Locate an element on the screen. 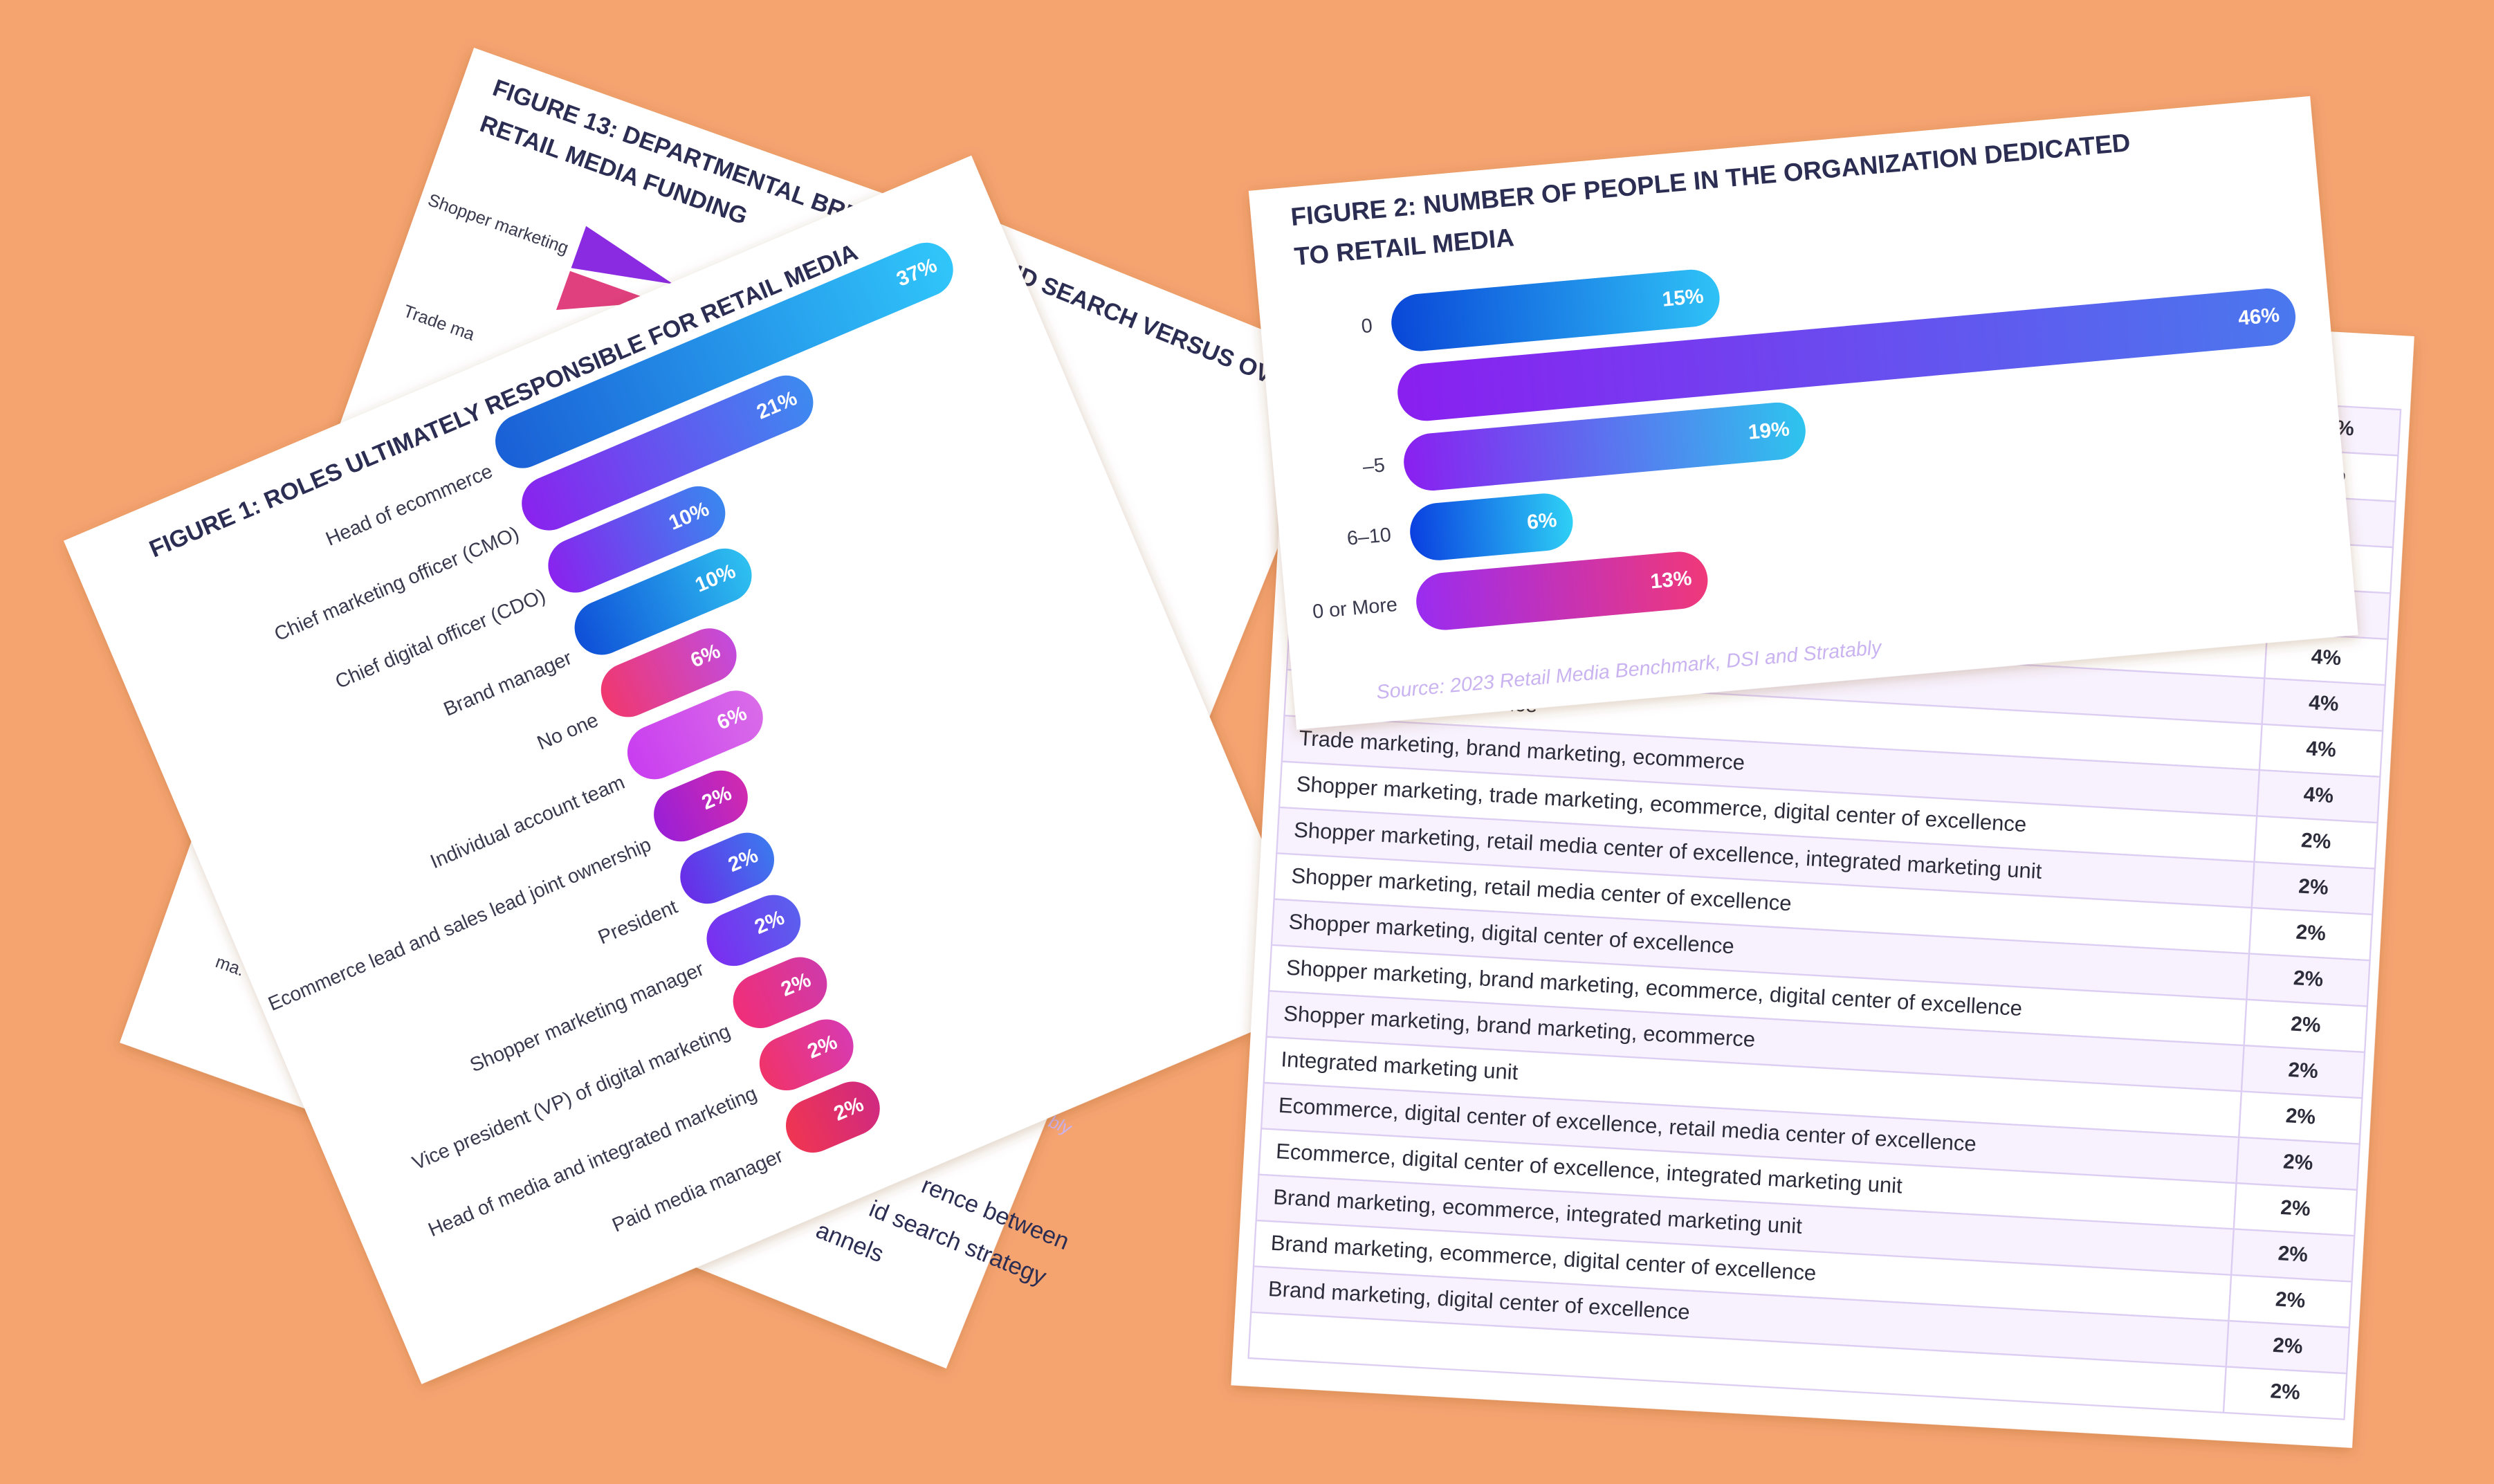 The image size is (2494, 1484). table-cell is located at coordinates (2285, 1393).